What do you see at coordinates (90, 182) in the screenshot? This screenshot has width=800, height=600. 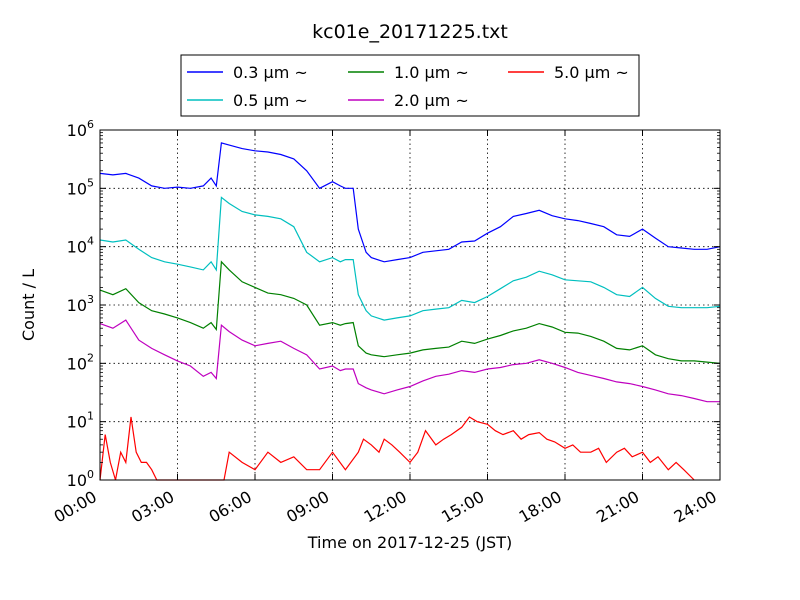 I see `y-tick-exponent: 5` at bounding box center [90, 182].